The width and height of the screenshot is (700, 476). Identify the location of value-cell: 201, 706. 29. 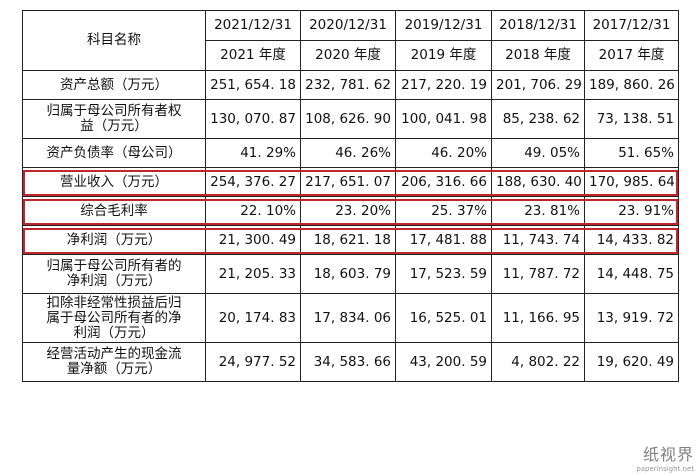
(538, 85).